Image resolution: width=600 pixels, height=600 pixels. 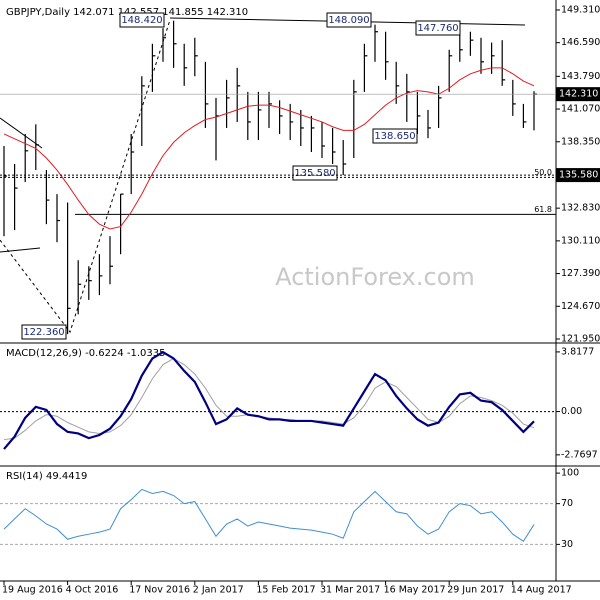 I want to click on macd-signal, so click(x=269, y=399).